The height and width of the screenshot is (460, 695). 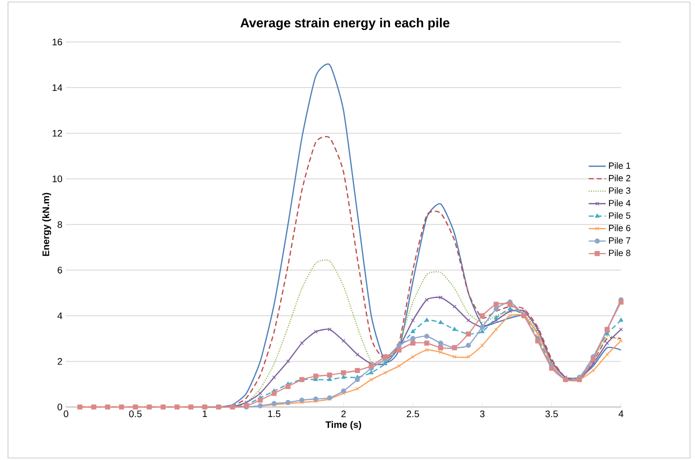 What do you see at coordinates (60, 361) in the screenshot?
I see `y-tick-label: 2` at bounding box center [60, 361].